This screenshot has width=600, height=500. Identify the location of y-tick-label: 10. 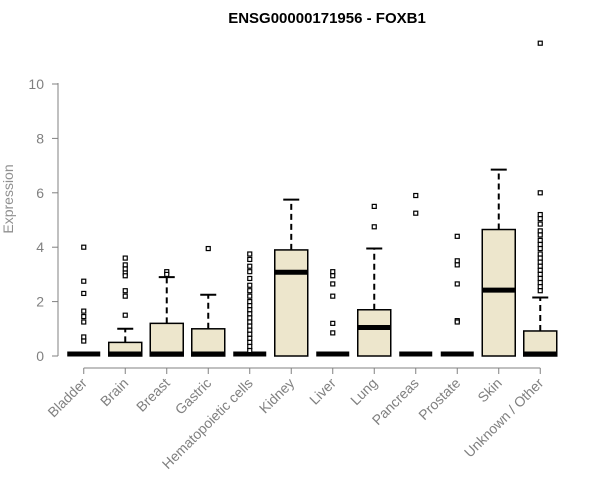
(36, 84).